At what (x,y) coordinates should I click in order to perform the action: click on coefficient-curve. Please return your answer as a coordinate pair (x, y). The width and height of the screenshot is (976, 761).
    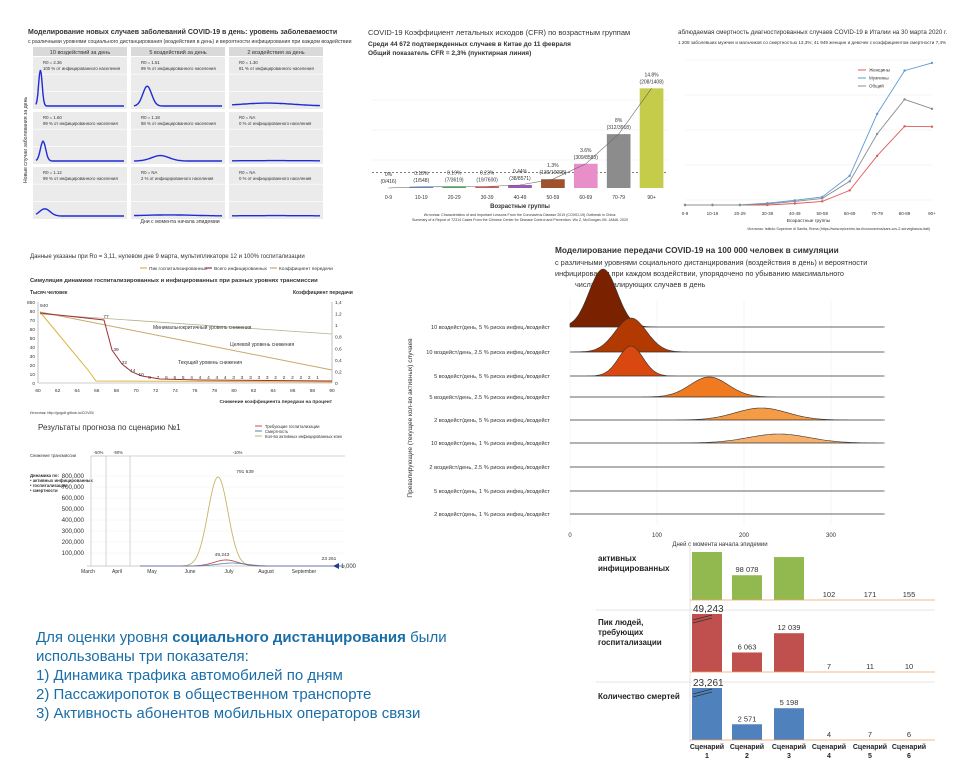
    Looking at the image, I should click on (186, 324).